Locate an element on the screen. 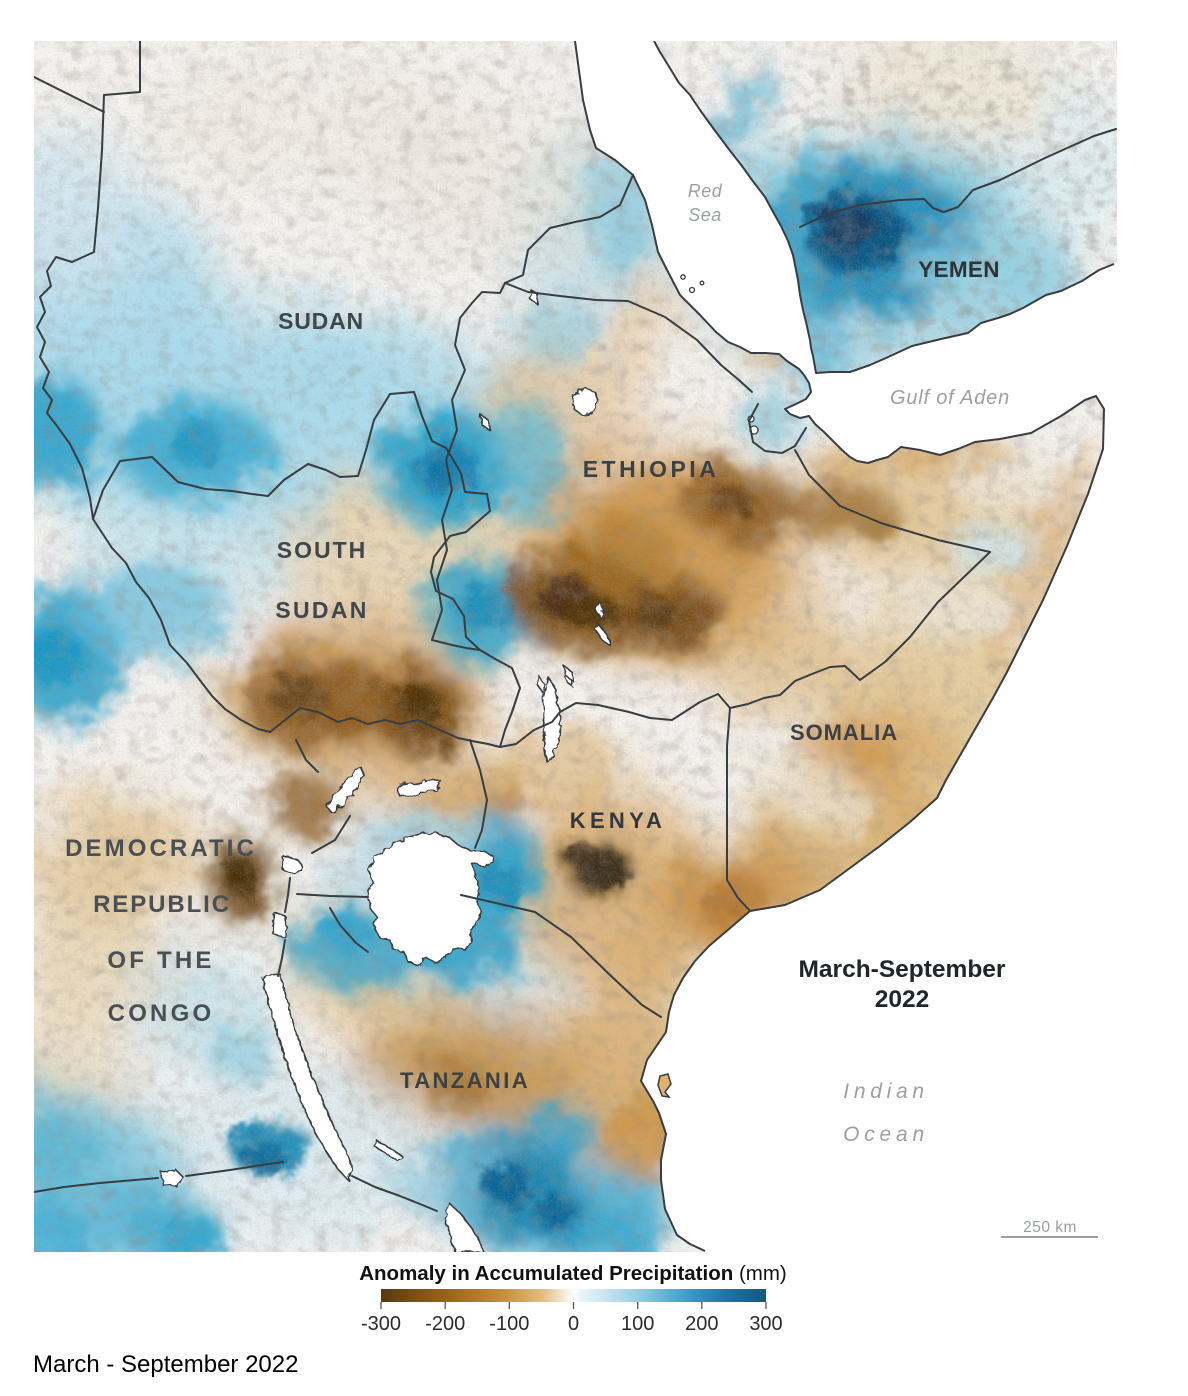 Image resolution: width=1188 pixels, height=1396 pixels. svg-text: YEMEN is located at coordinates (959, 269).